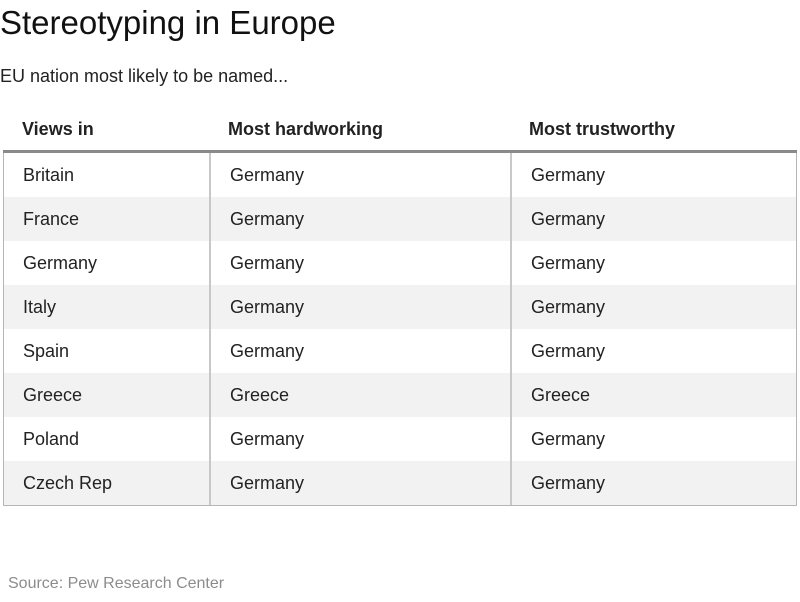  Describe the element at coordinates (46, 351) in the screenshot. I see `table-cell-country: Spain` at that location.